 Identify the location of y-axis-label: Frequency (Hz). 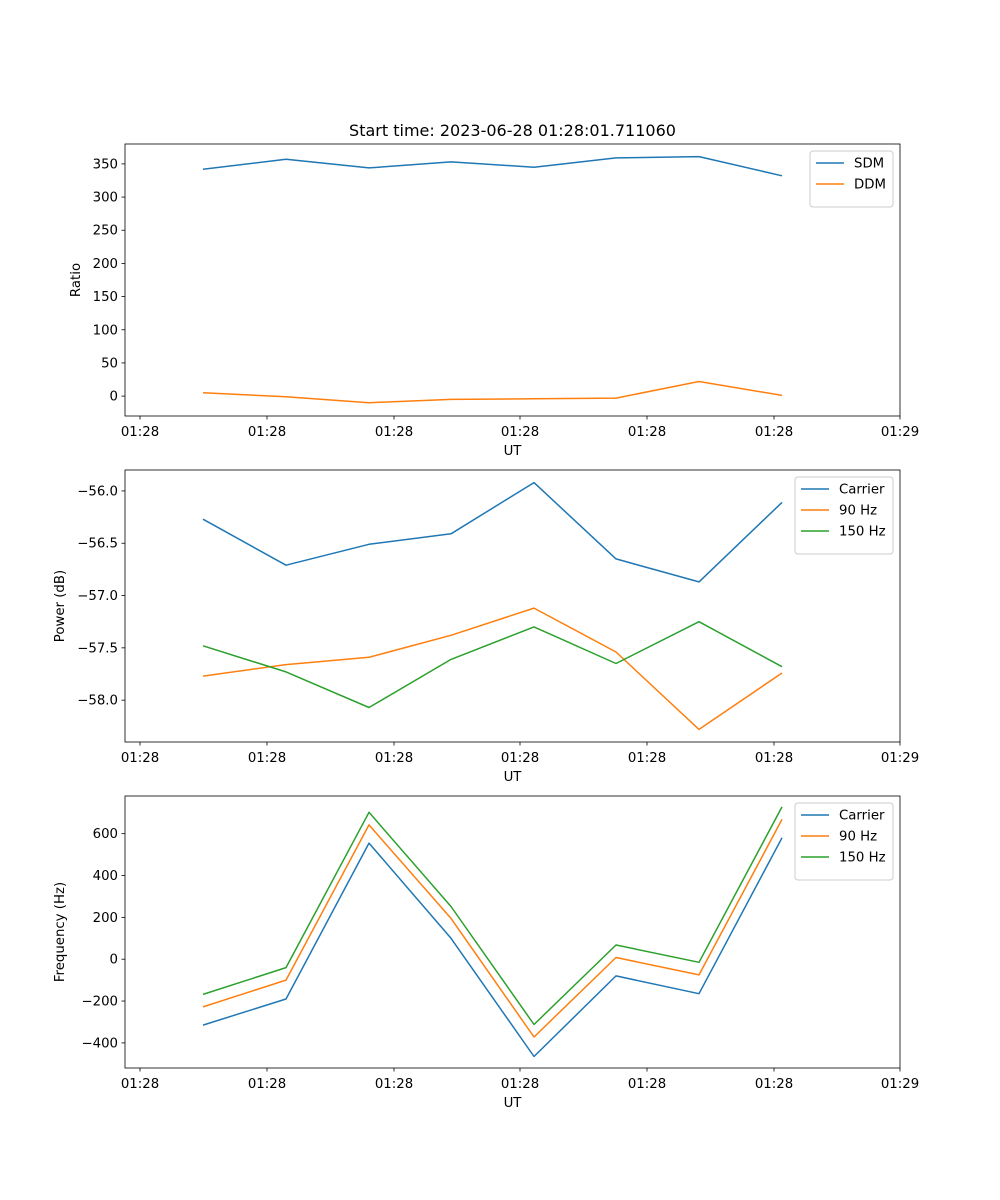
(60, 932).